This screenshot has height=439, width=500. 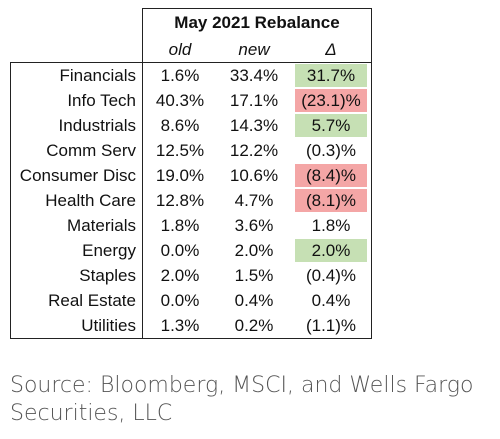 I want to click on delta-cell: (0.3)%, so click(x=331, y=150).